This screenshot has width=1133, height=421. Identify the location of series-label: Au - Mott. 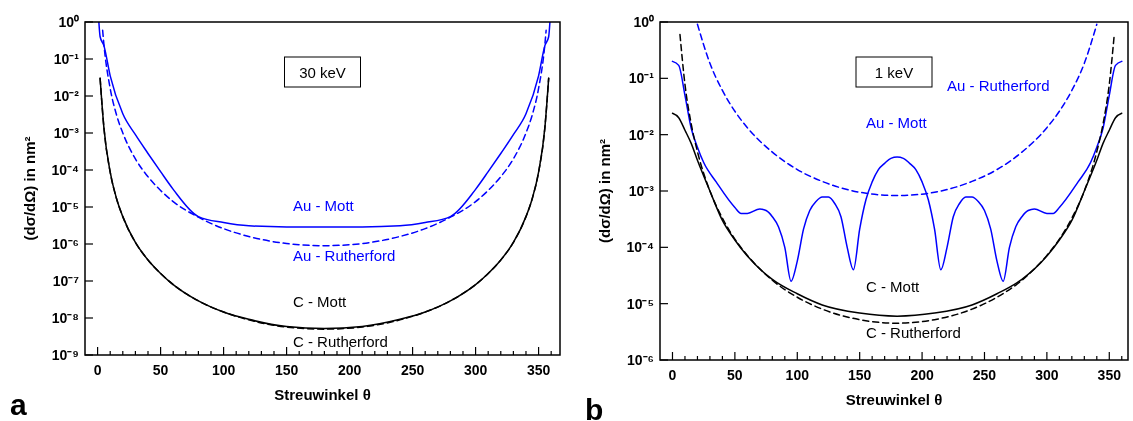
(323, 205).